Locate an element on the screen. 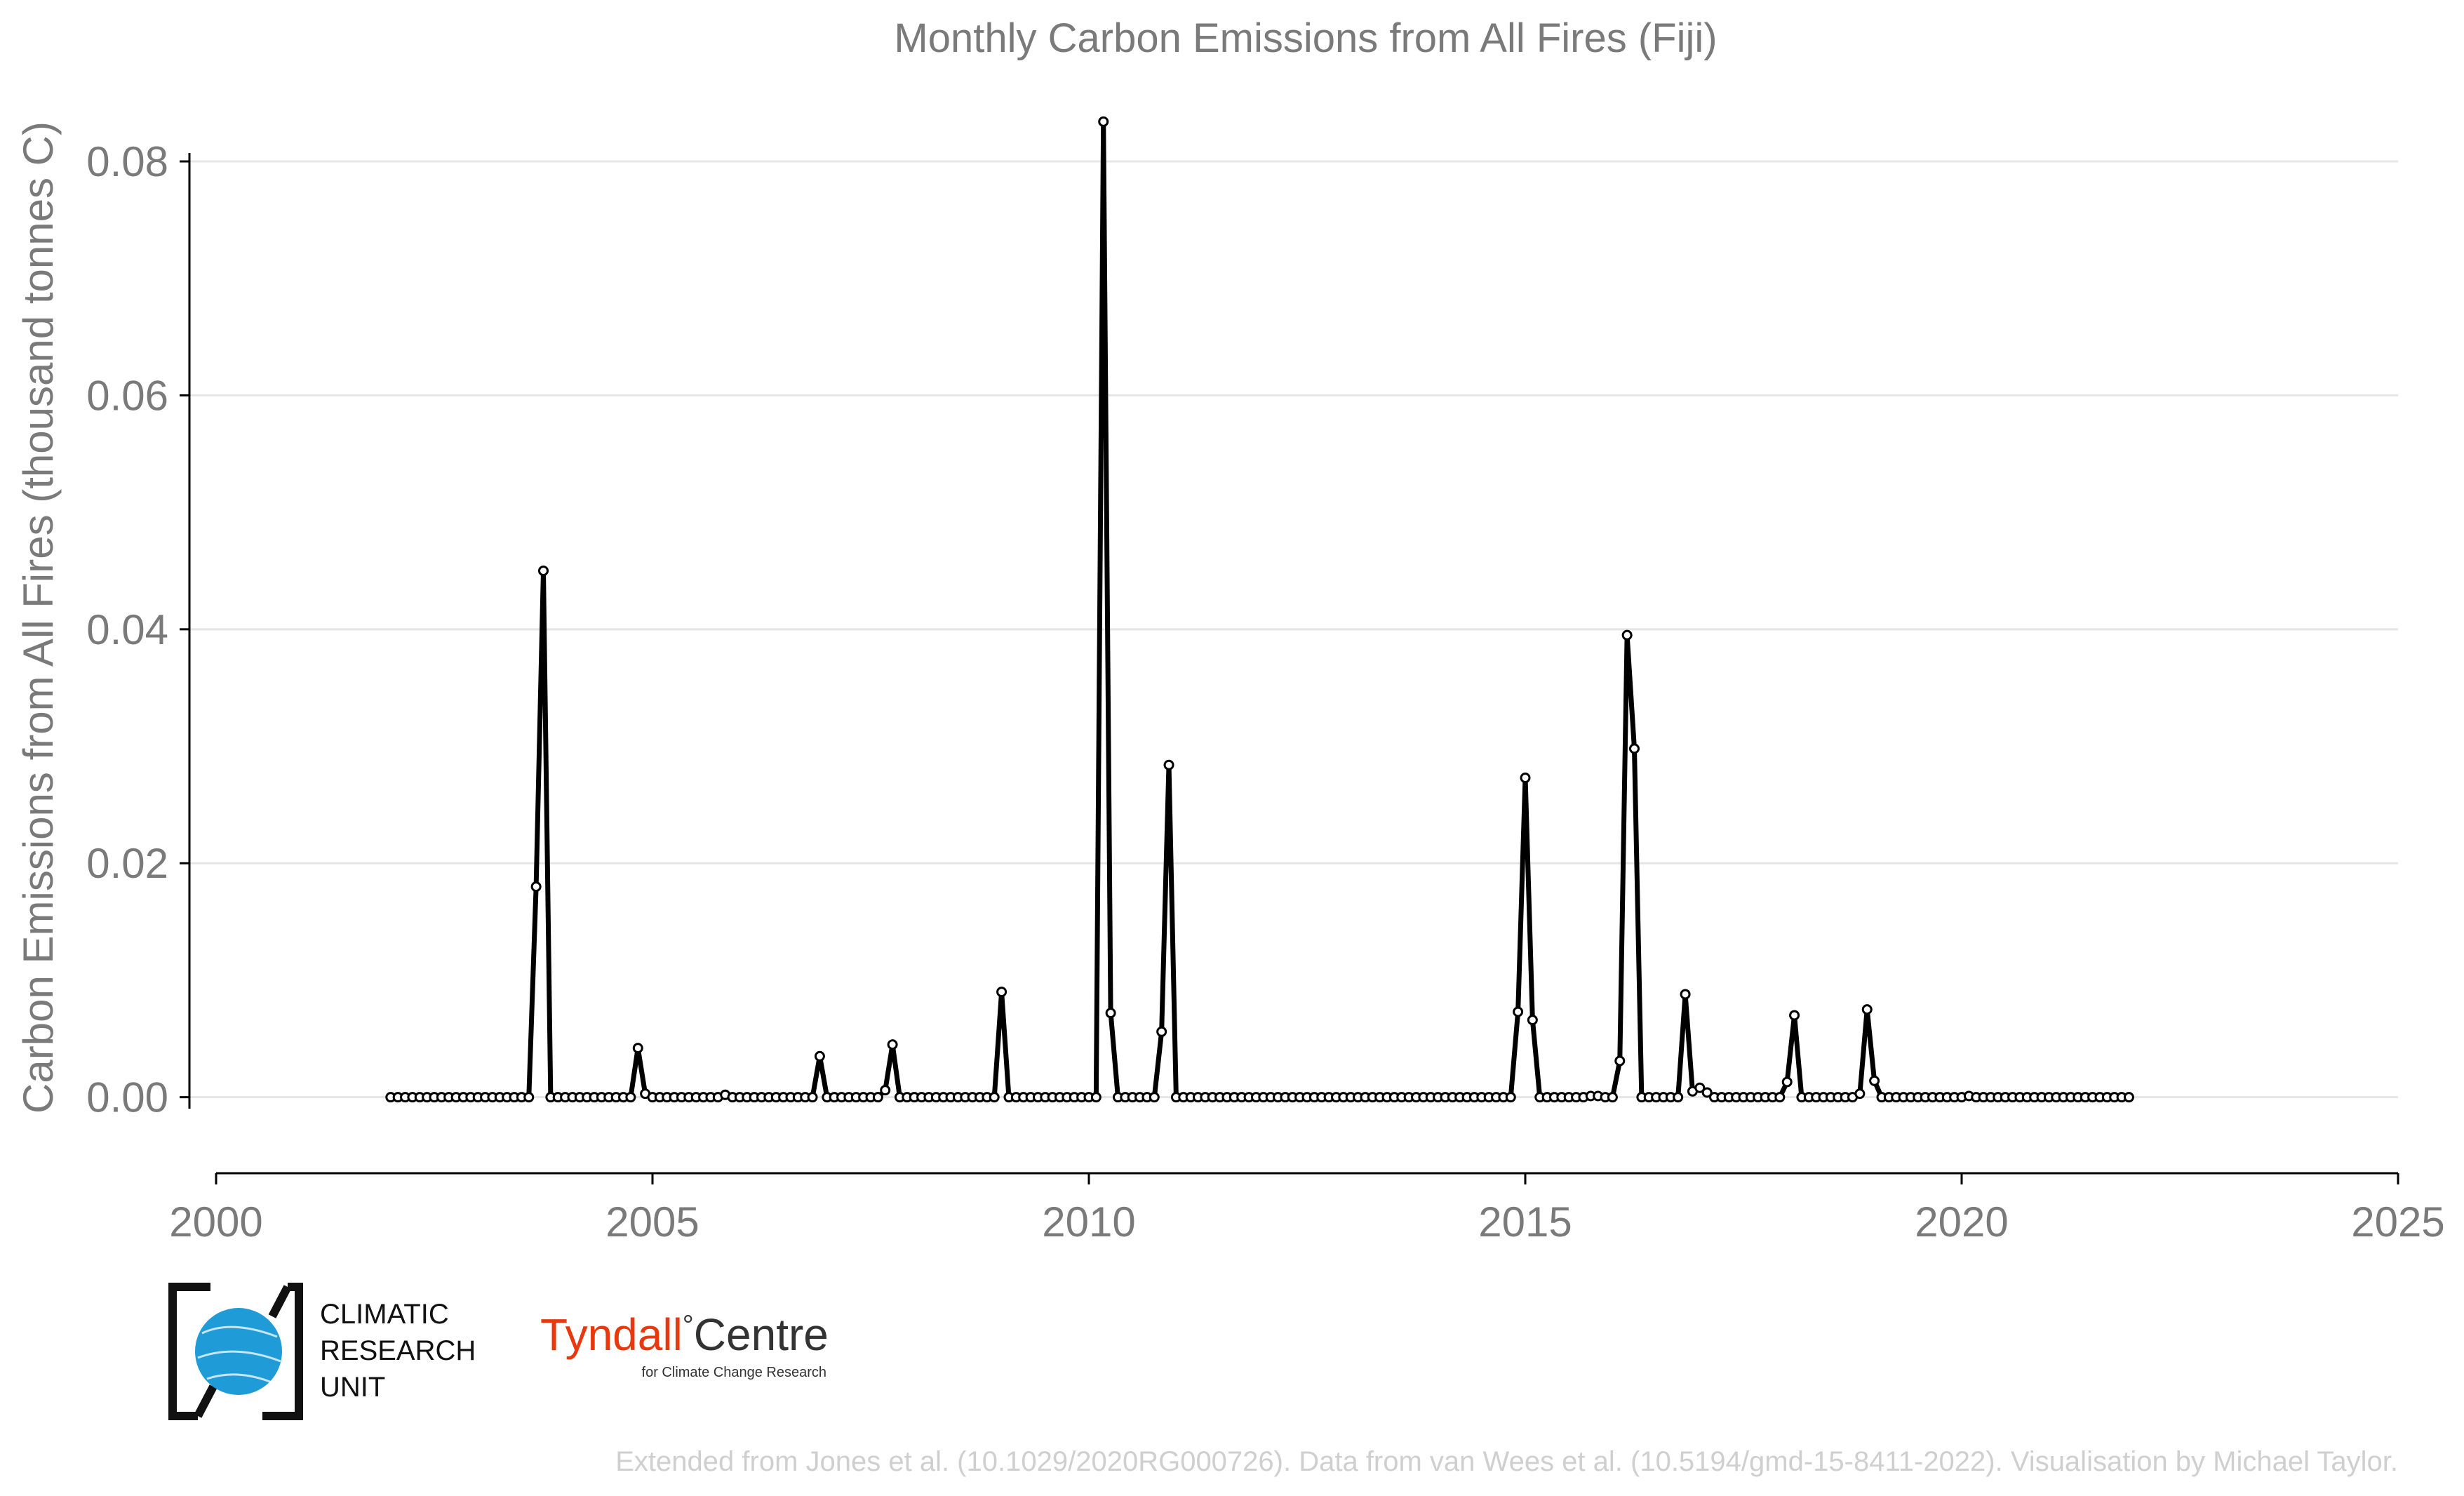  x-tick-label: 2005 is located at coordinates (652, 1221).